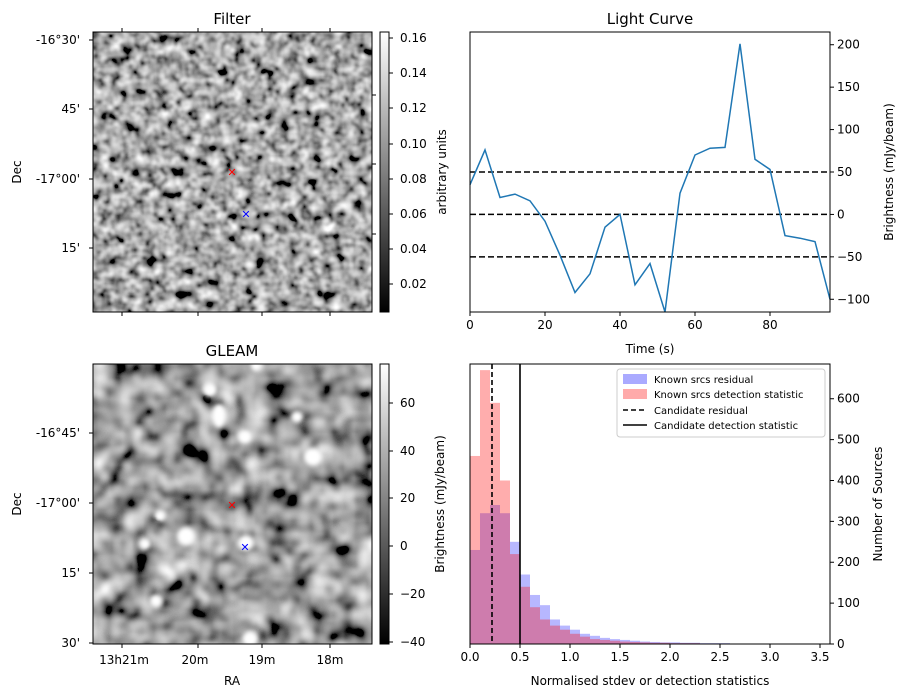  Describe the element at coordinates (407, 403) in the screenshot. I see `gleam-cbar-tick: 60` at that location.